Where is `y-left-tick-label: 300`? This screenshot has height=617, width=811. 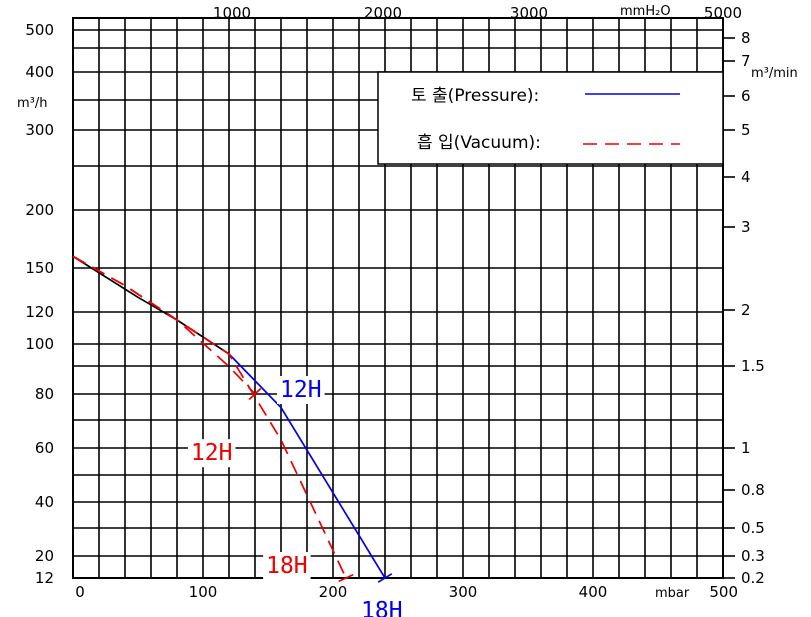
y-left-tick-label: 300 is located at coordinates (39, 130).